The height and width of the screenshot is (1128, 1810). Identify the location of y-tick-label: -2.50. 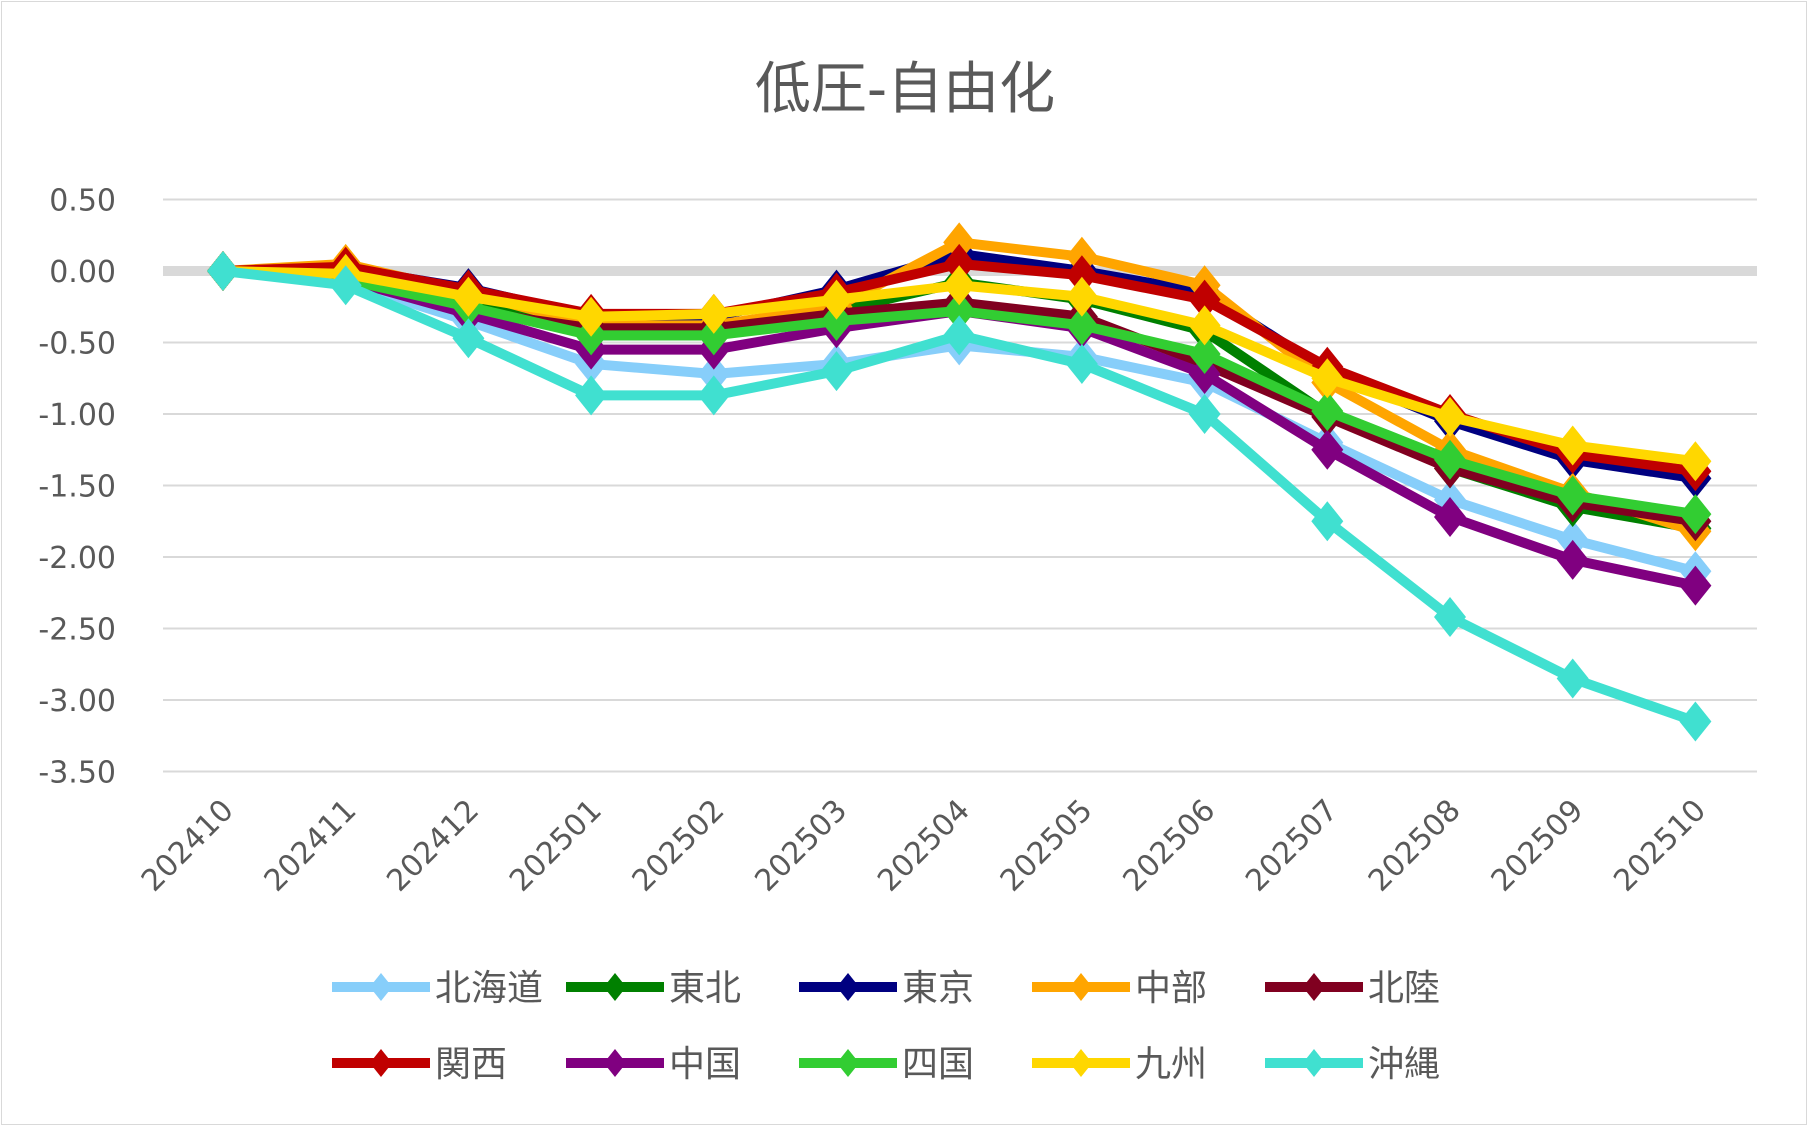
(77, 630).